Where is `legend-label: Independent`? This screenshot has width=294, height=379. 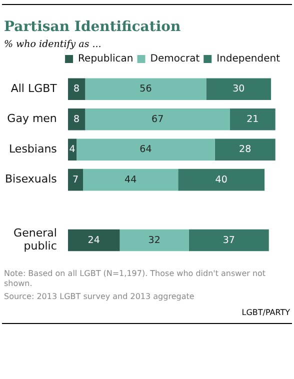 legend-label: Independent is located at coordinates (248, 59).